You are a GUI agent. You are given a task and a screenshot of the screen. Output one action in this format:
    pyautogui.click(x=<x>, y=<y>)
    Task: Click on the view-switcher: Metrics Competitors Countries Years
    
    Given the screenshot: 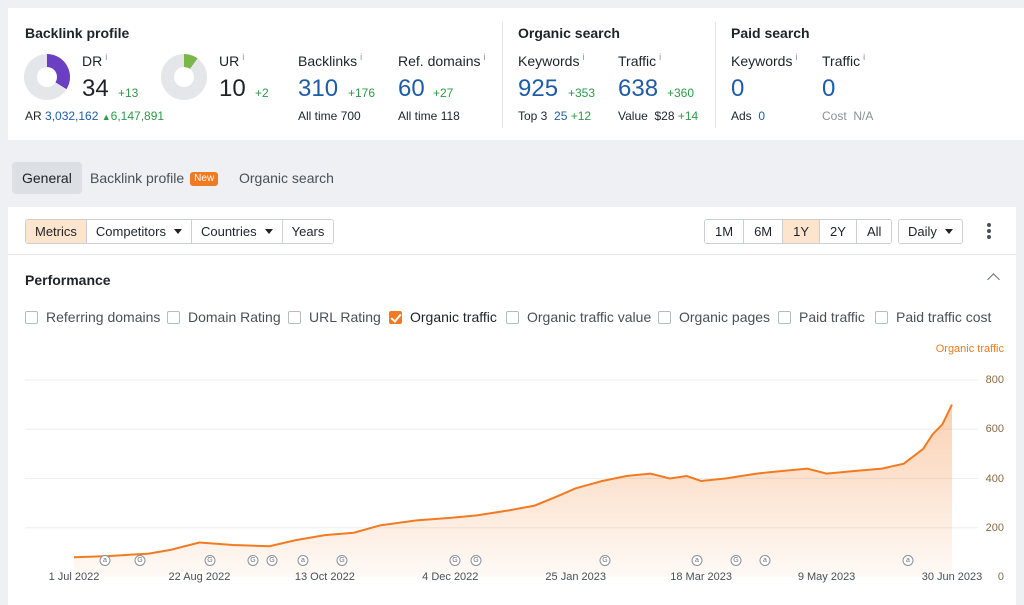 What is the action you would take?
    pyautogui.click(x=180, y=231)
    